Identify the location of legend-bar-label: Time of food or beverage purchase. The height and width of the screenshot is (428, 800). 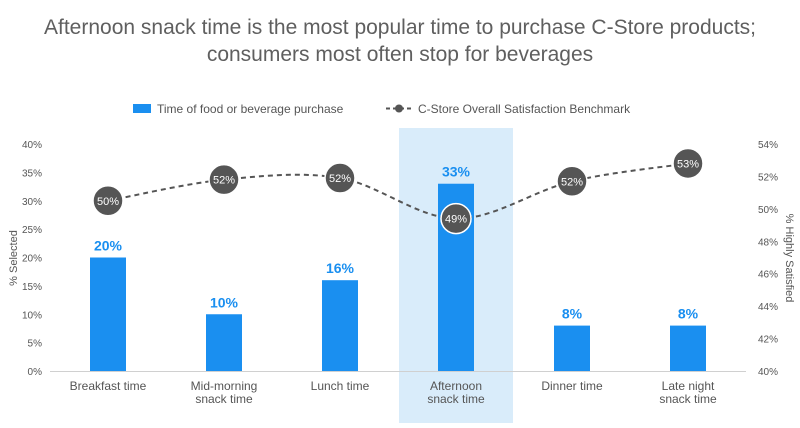
(250, 109).